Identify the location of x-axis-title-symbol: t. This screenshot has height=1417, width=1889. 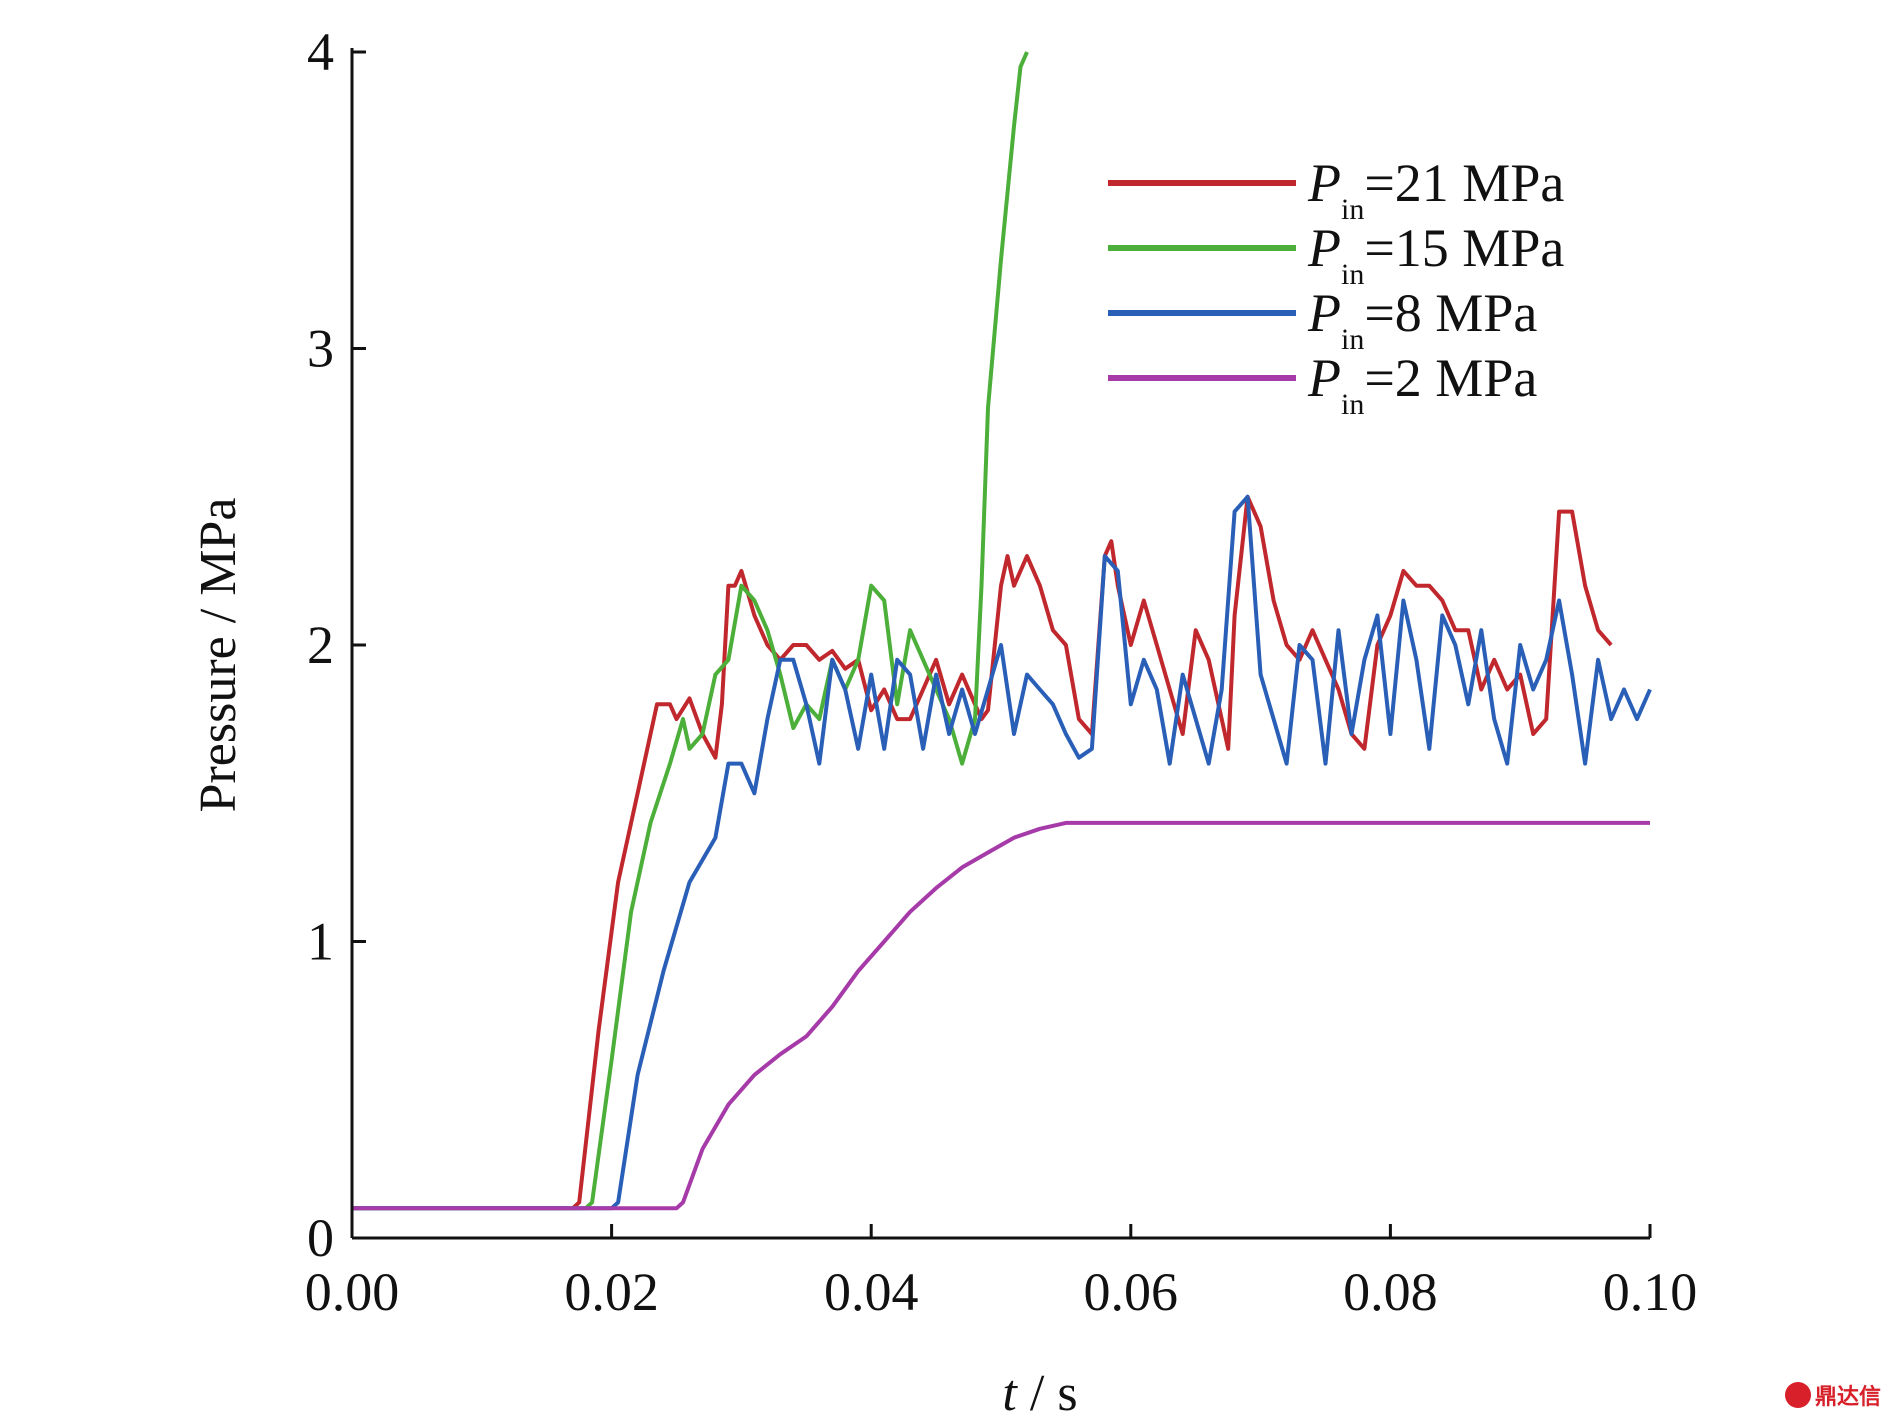
(1010, 1391).